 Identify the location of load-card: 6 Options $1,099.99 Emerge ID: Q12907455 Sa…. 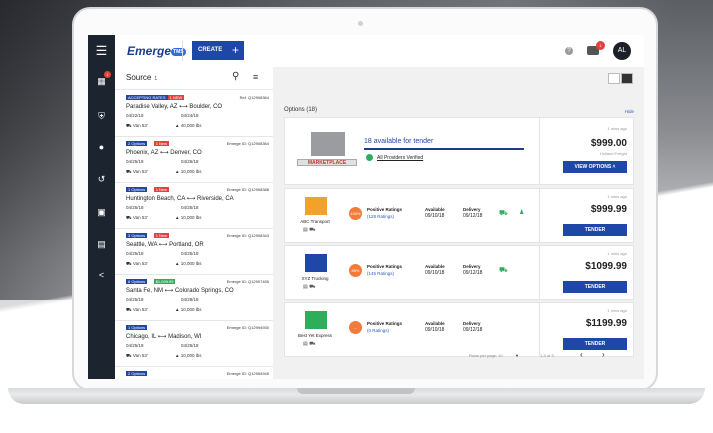
(194, 297).